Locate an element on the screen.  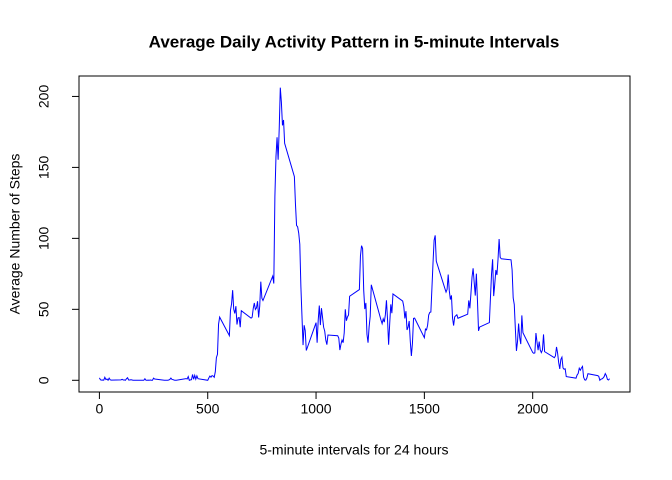
y-tick-label: 50 is located at coordinates (44, 309).